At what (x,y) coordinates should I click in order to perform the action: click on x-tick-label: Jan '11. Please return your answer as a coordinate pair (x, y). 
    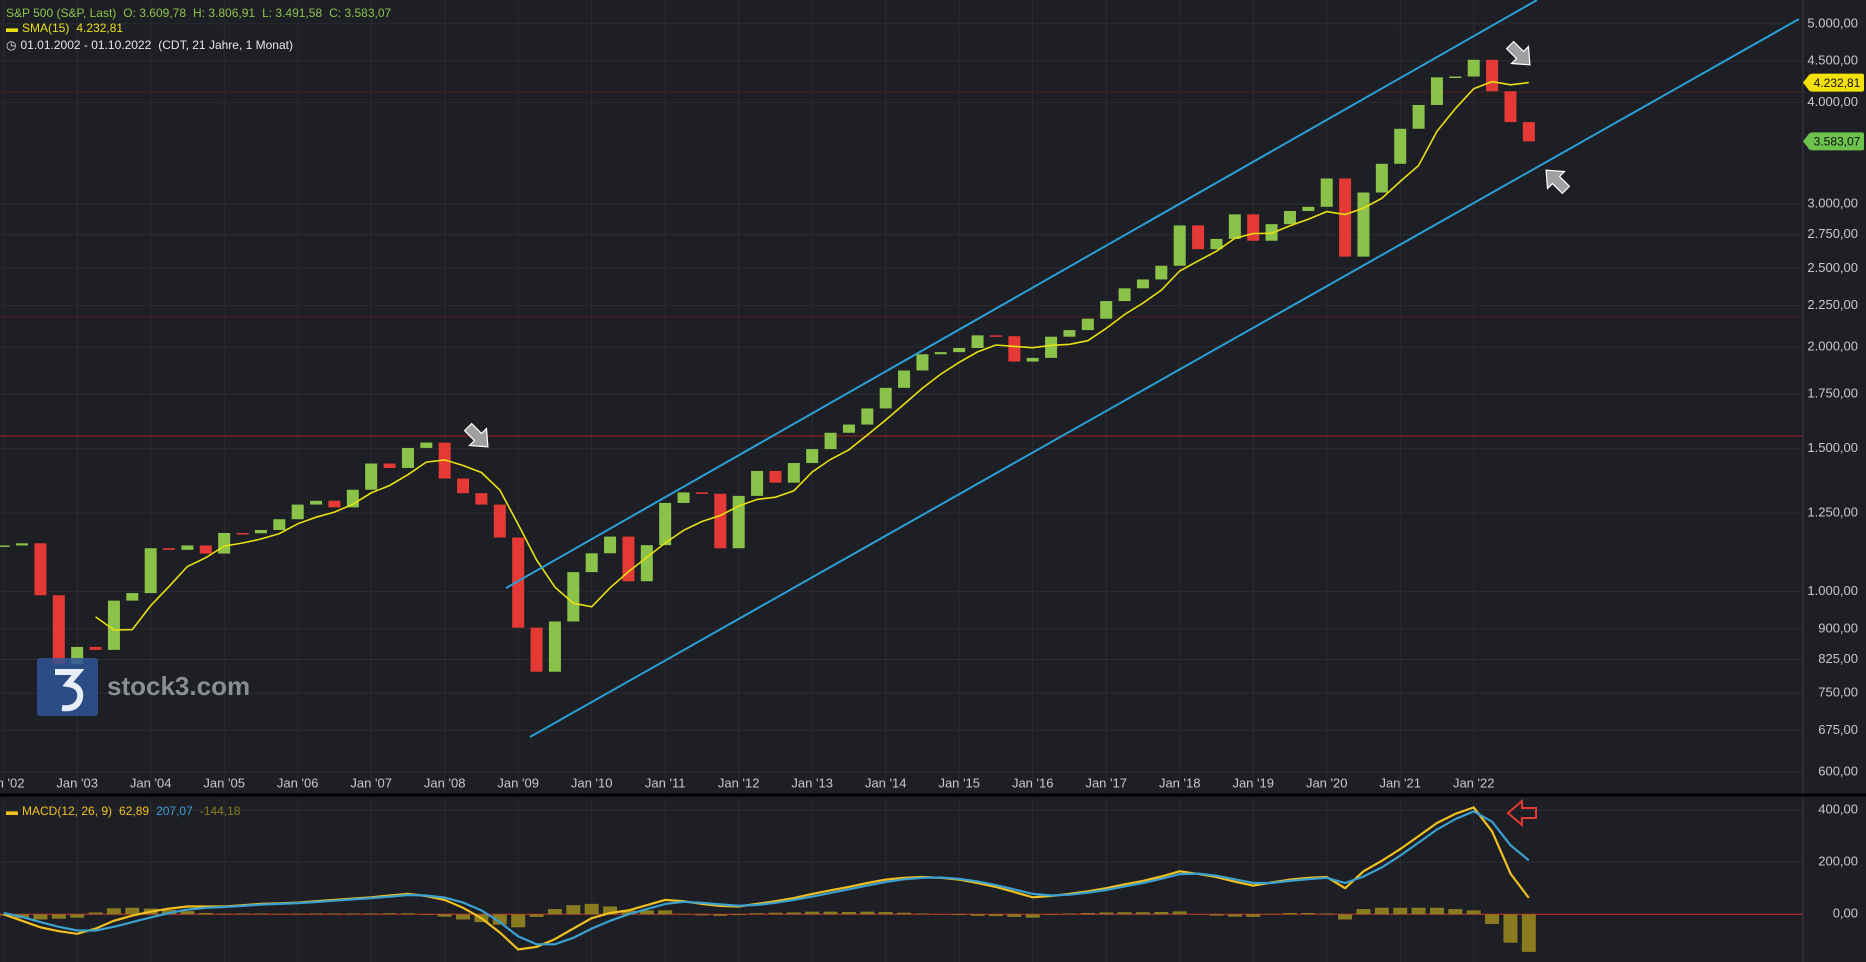
    Looking at the image, I should click on (665, 782).